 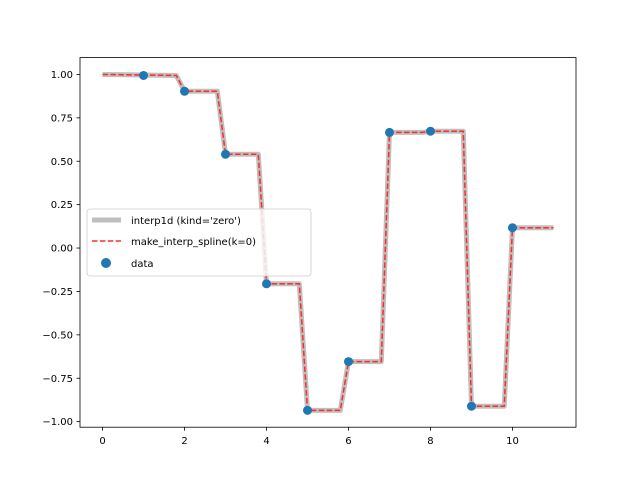 What do you see at coordinates (186, 221) in the screenshot?
I see `legend-label-interp1d: interp1d (kind='zero')` at bounding box center [186, 221].